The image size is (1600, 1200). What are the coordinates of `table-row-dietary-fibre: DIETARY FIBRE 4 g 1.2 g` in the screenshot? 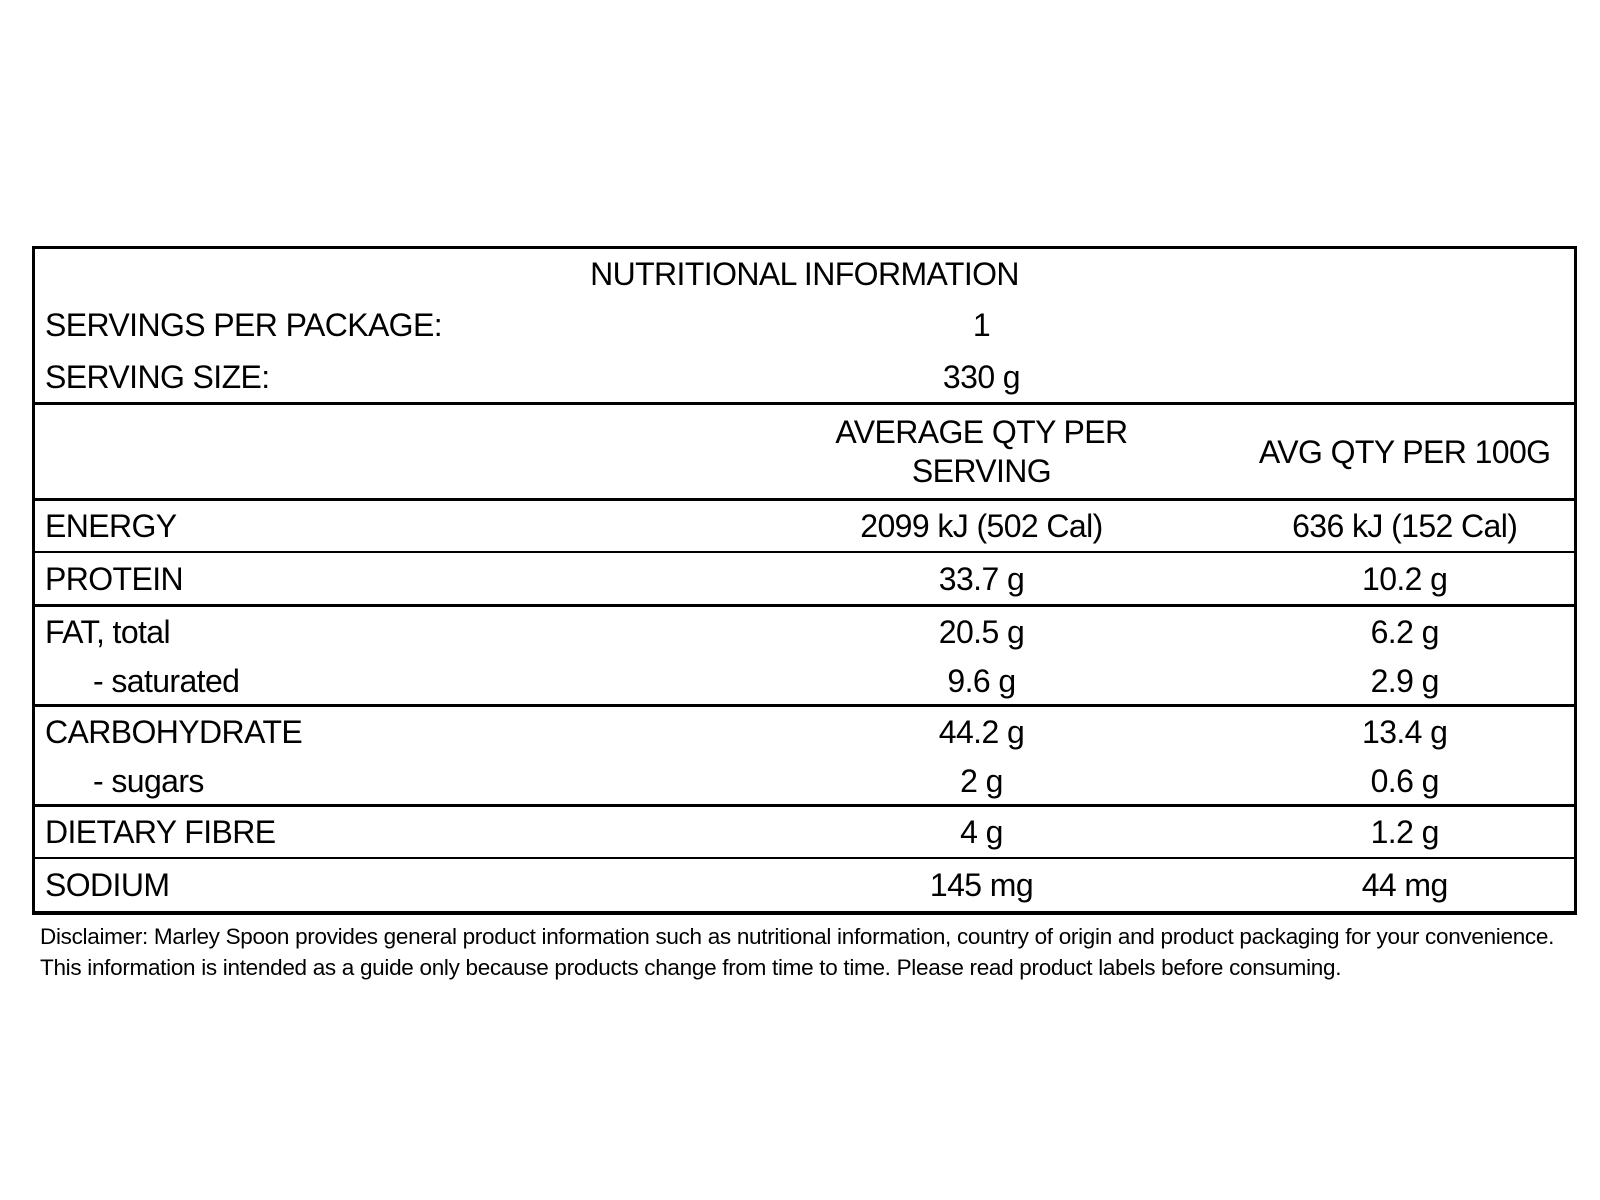 It's located at (804, 833).